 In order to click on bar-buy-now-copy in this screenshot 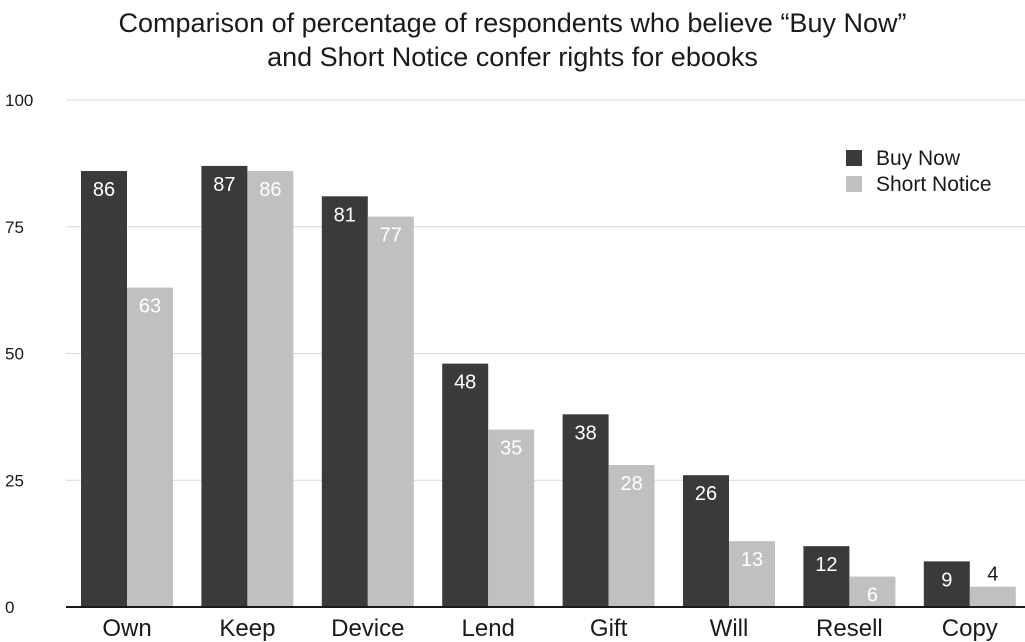, I will do `click(946, 584)`.